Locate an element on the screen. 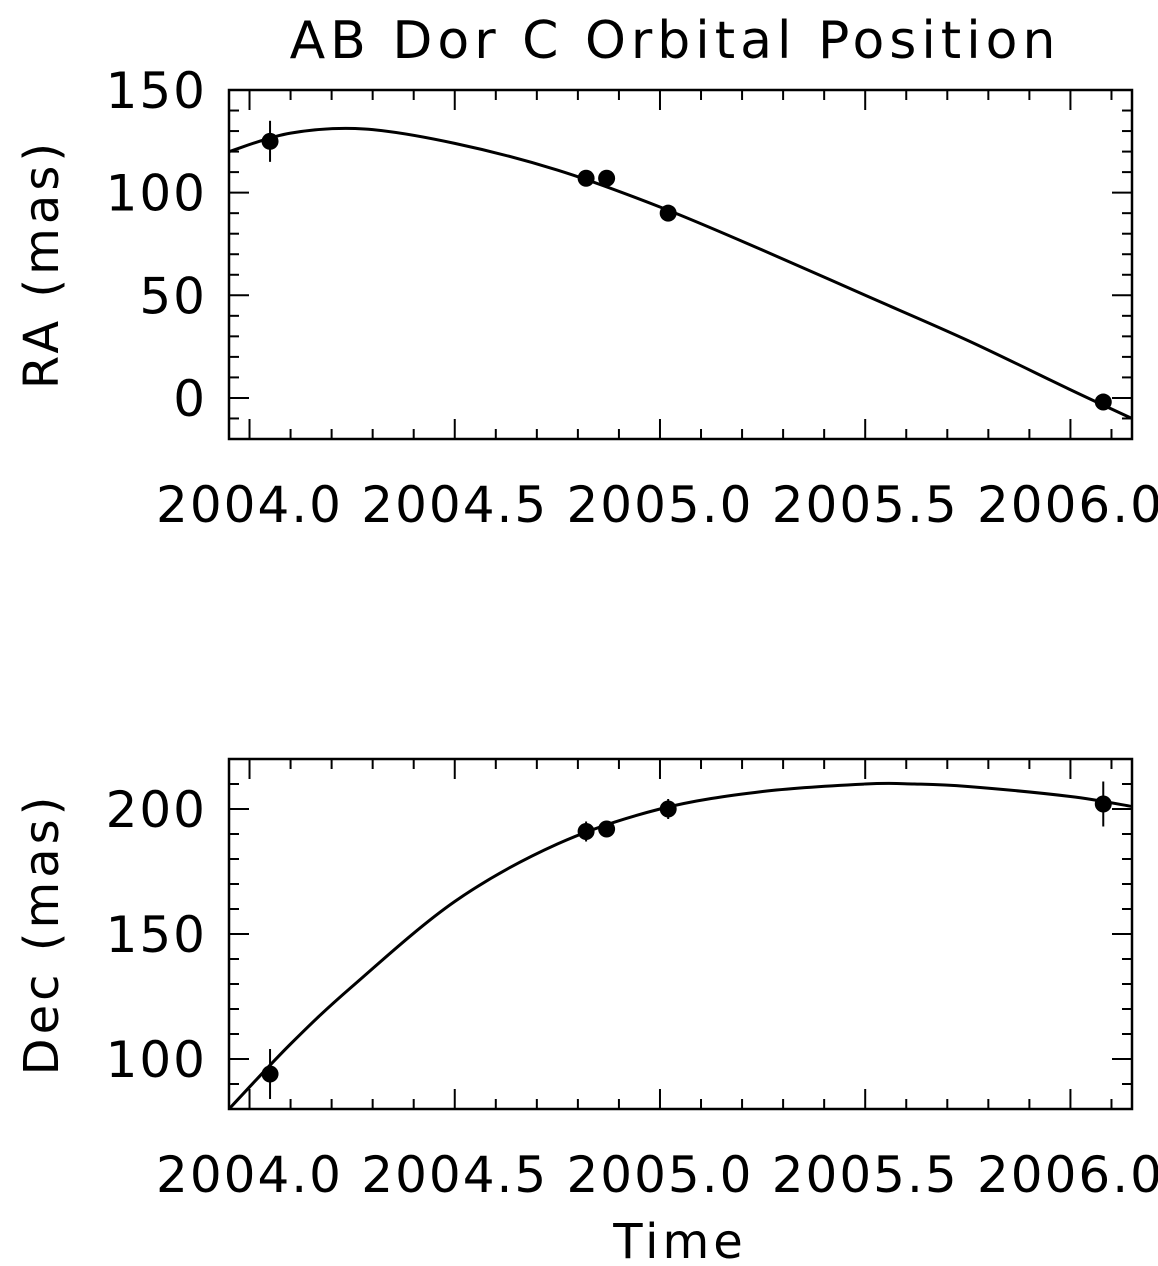 The width and height of the screenshot is (1158, 1266). y-tick-label: 50 is located at coordinates (173, 296).